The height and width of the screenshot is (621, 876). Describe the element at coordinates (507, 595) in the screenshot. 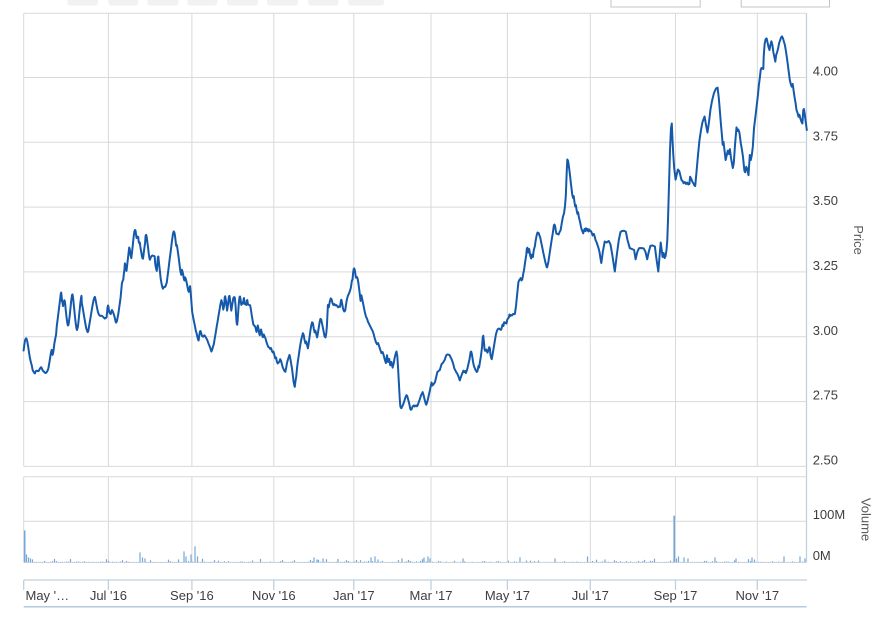

I see `svg-text: May '17` at that location.